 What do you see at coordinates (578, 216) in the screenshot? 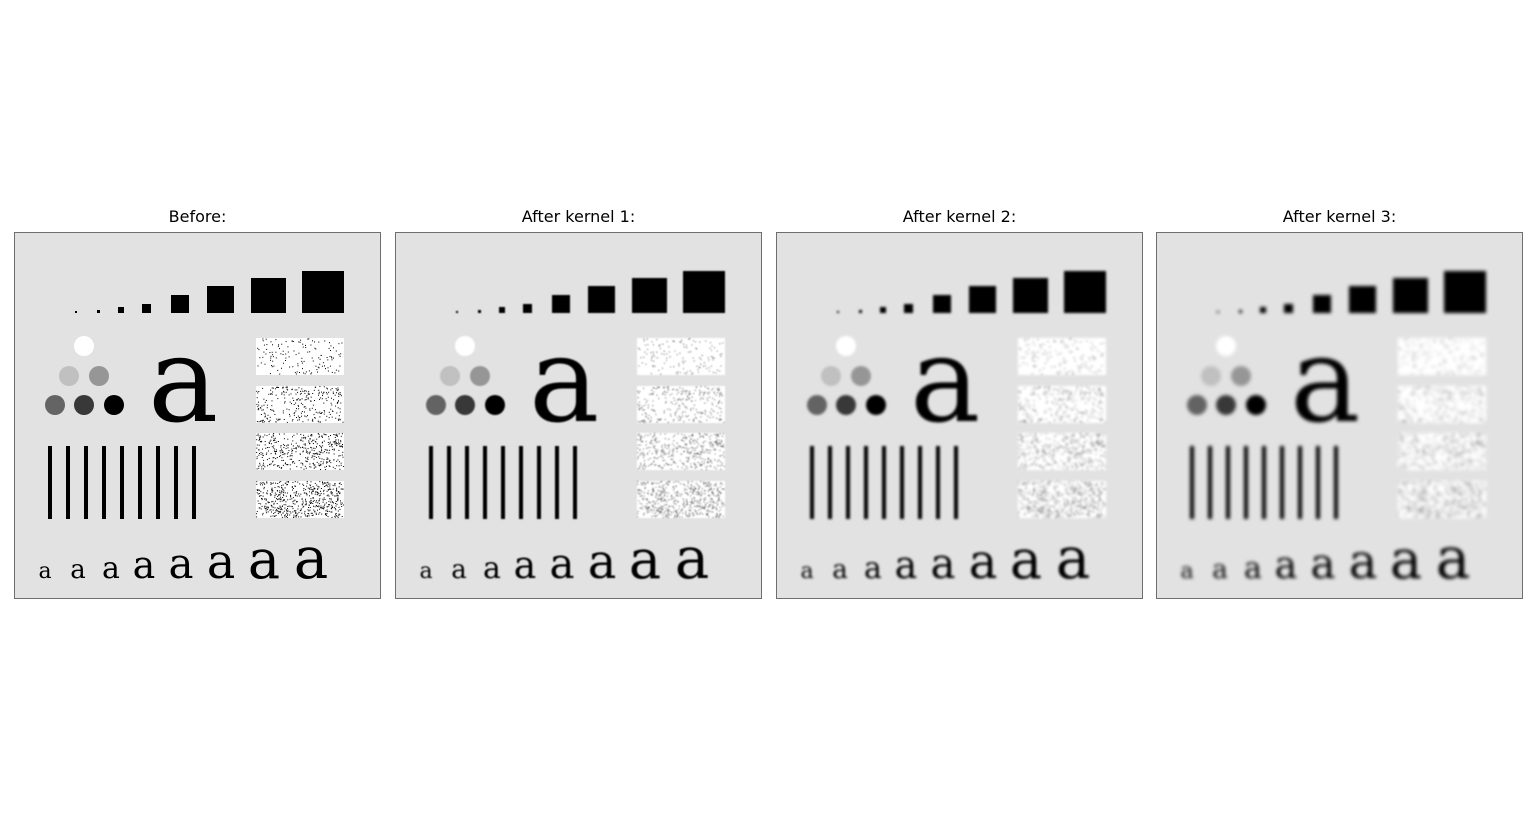
I see `panel-title: After kernel 1:` at bounding box center [578, 216].